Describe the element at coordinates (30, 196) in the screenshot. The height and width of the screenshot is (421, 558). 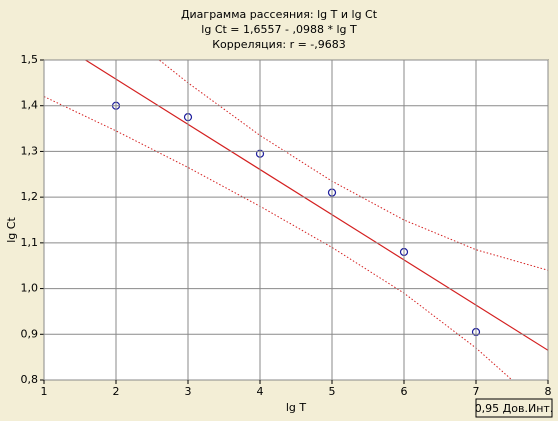
I see `y-tick-label: 1,2` at that location.